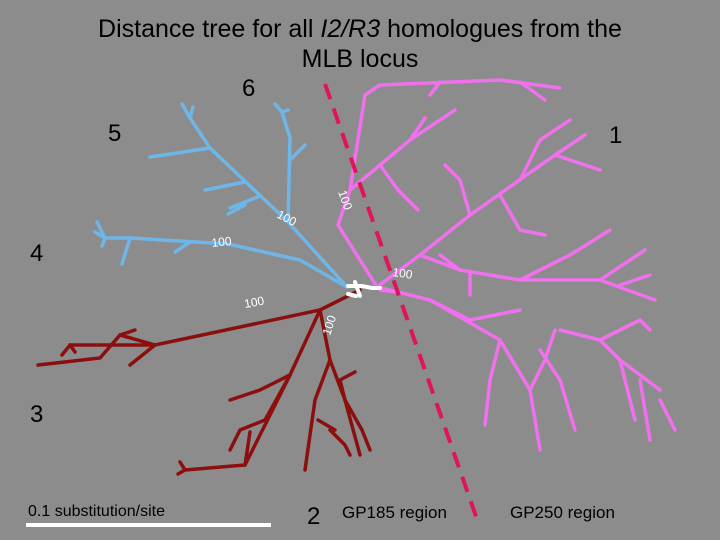 Image resolution: width=720 pixels, height=540 pixels. What do you see at coordinates (394, 512) in the screenshot?
I see `region-label-gp185: GP185 region` at bounding box center [394, 512].